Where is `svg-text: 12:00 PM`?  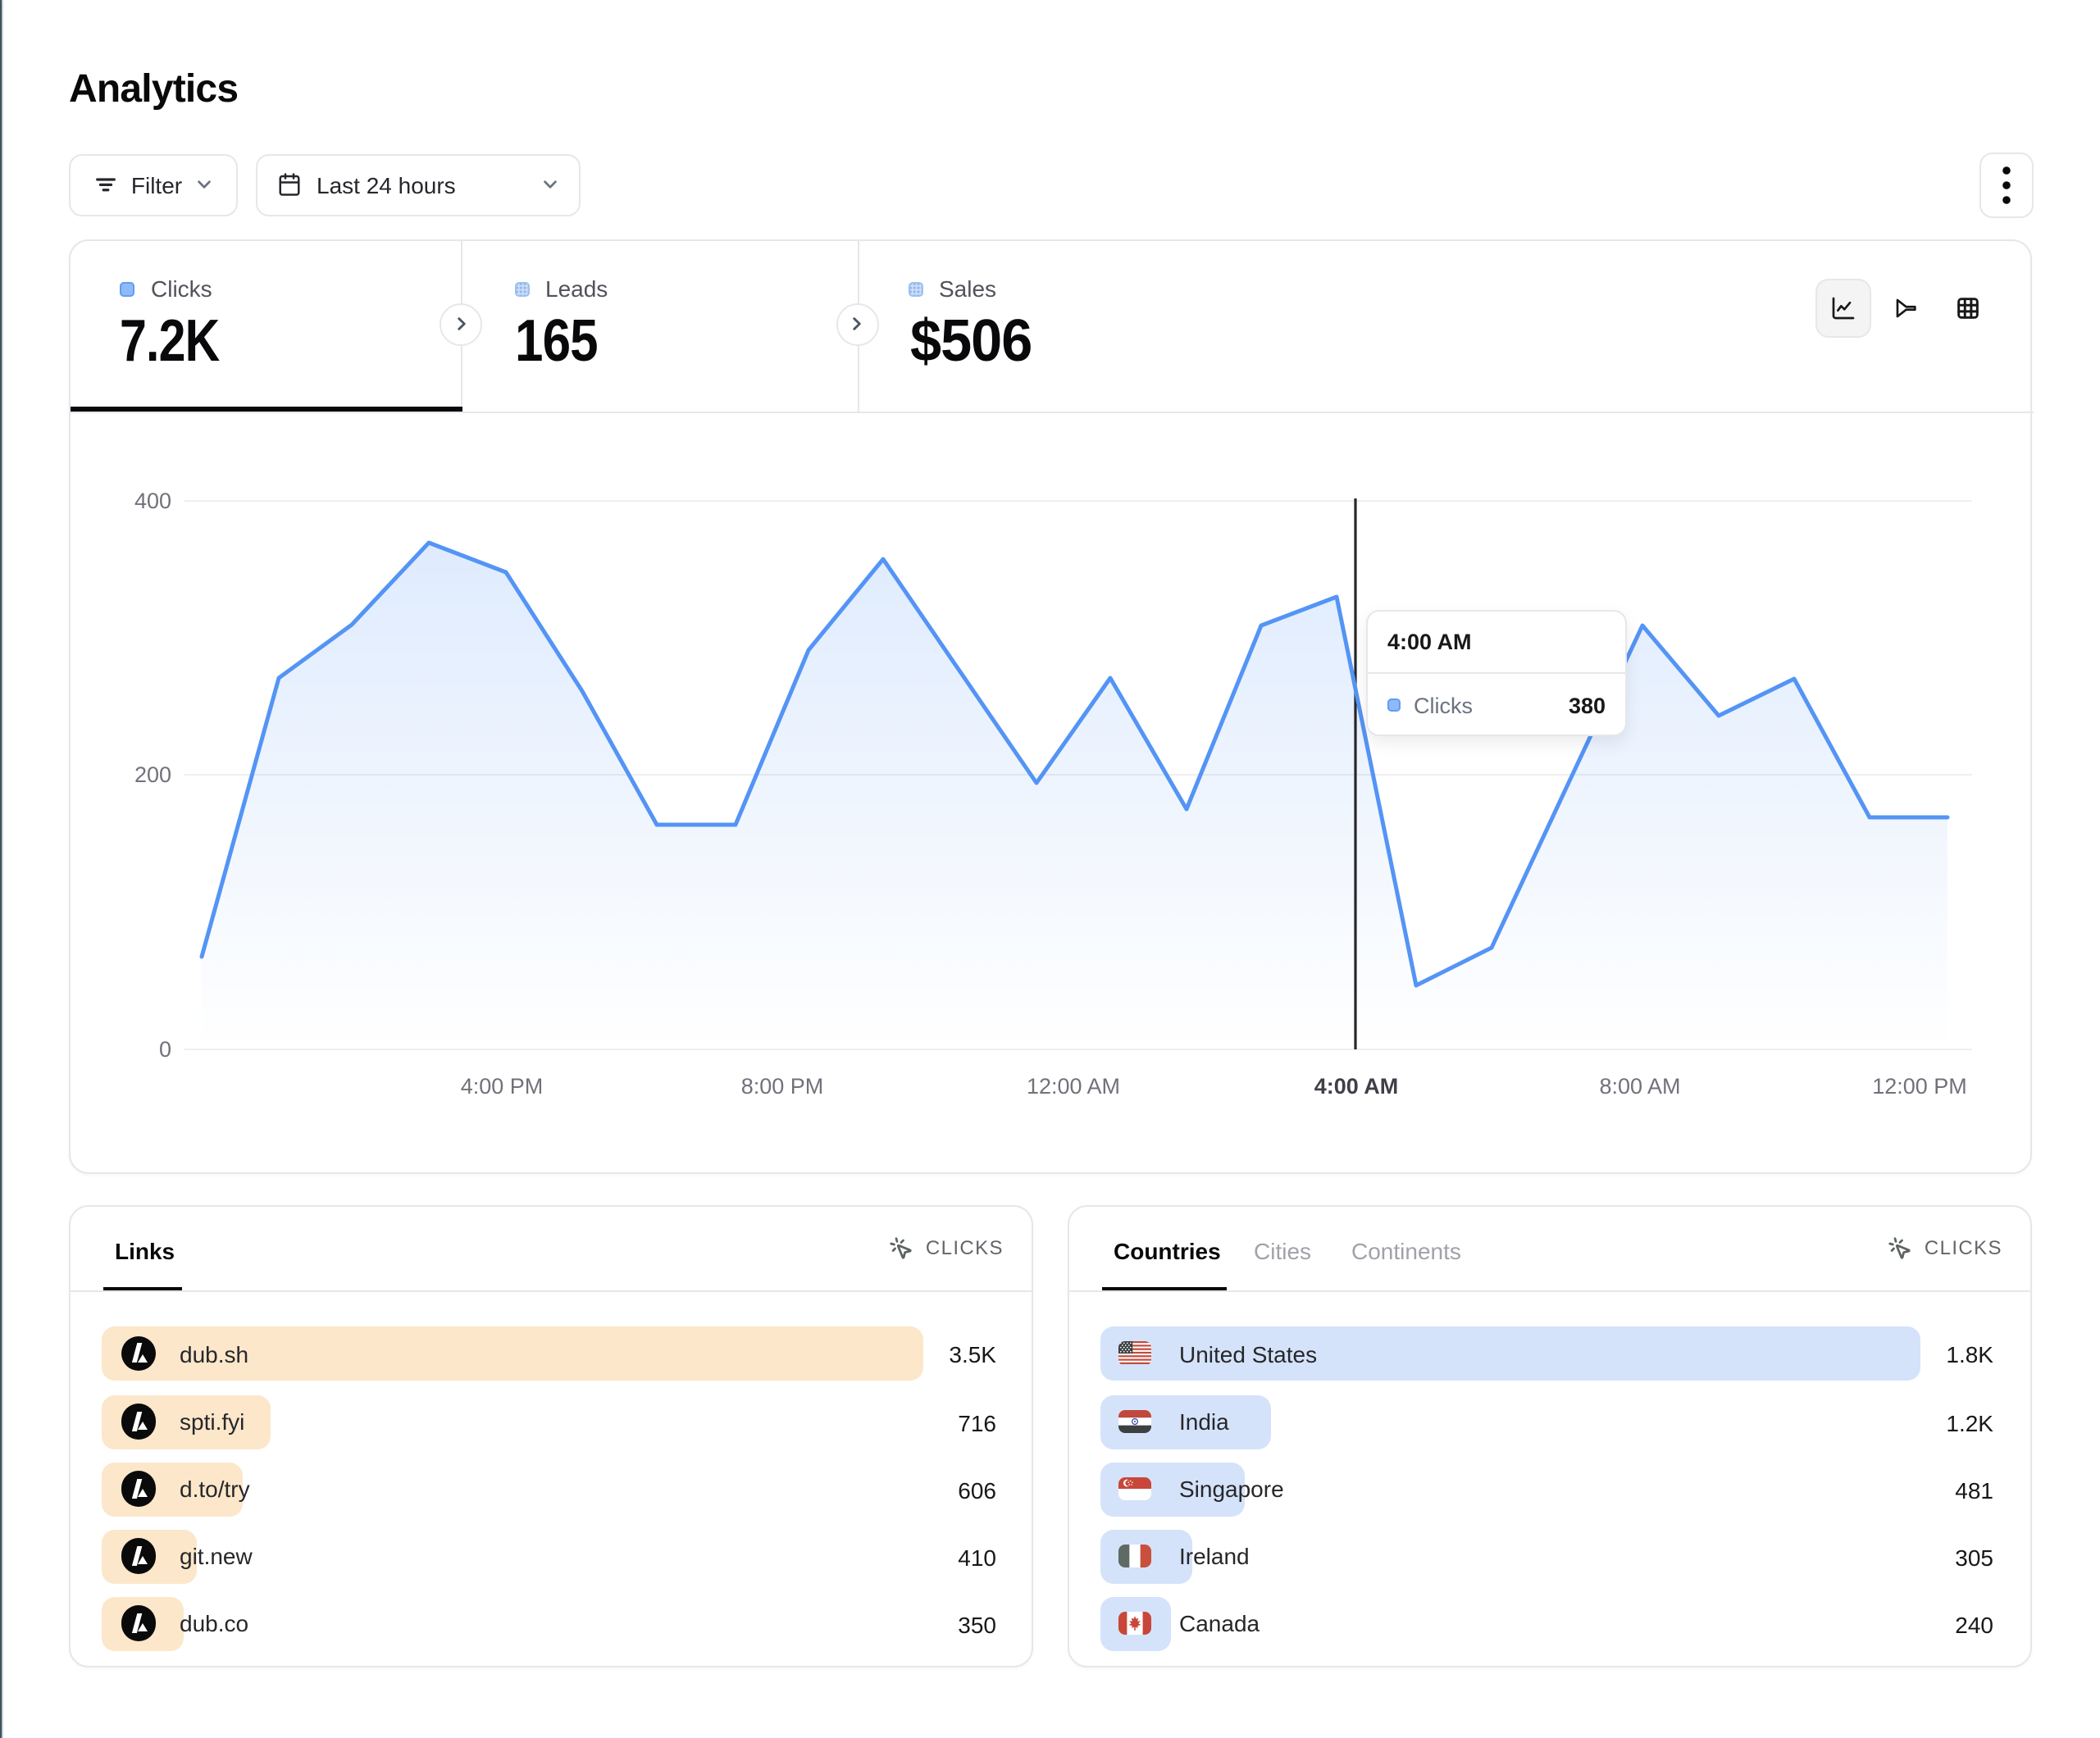 svg-text: 12:00 PM is located at coordinates (1918, 1085).